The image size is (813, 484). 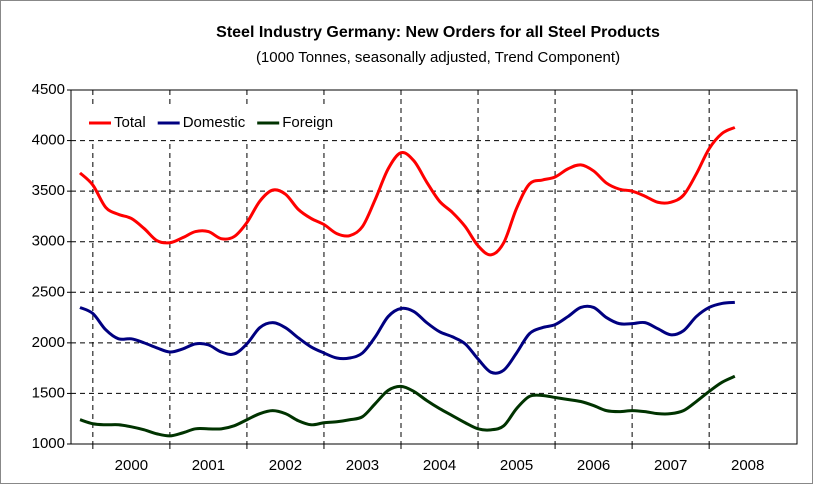 I want to click on x-tick-label: 2003, so click(x=362, y=465).